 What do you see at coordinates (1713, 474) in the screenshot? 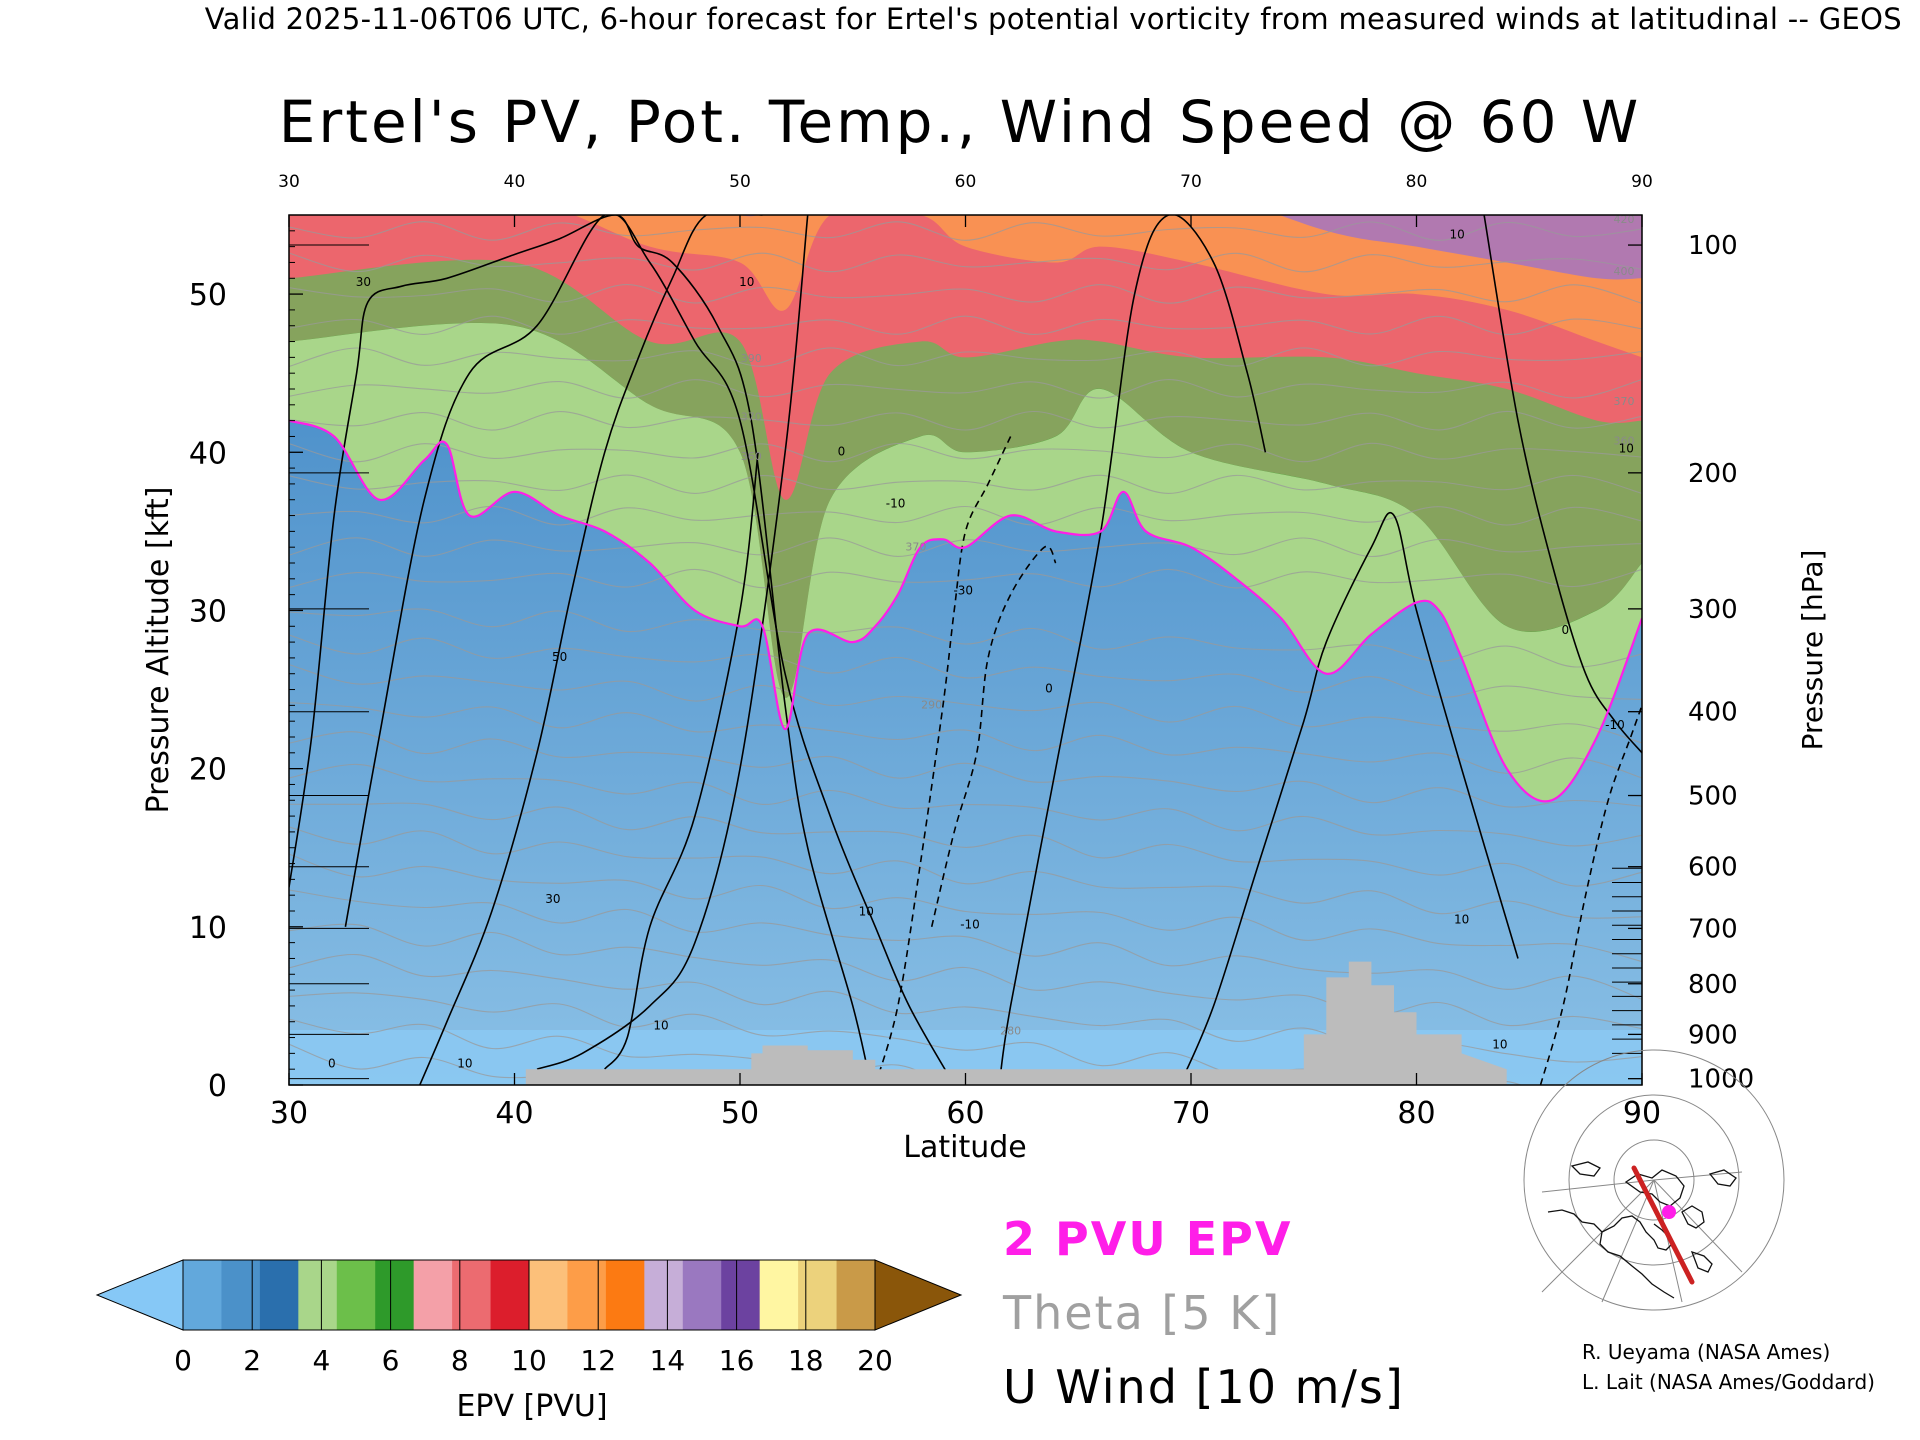
I see `pressure-tick-label: 200` at bounding box center [1713, 474].